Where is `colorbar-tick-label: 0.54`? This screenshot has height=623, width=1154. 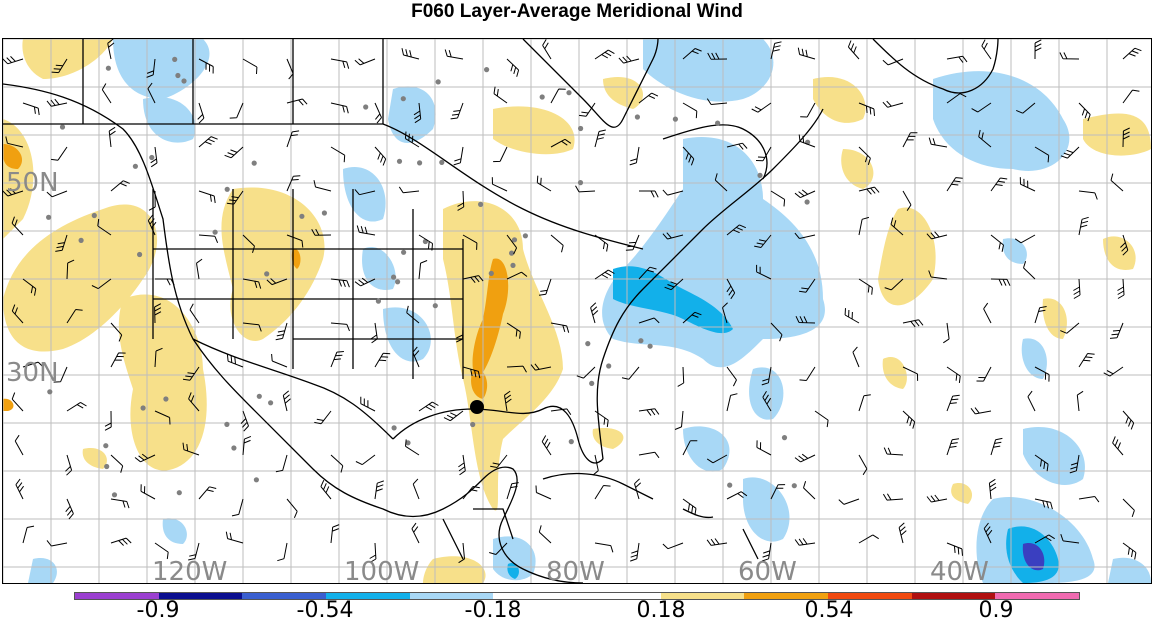
colorbar-tick-label: 0.54 is located at coordinates (829, 610).